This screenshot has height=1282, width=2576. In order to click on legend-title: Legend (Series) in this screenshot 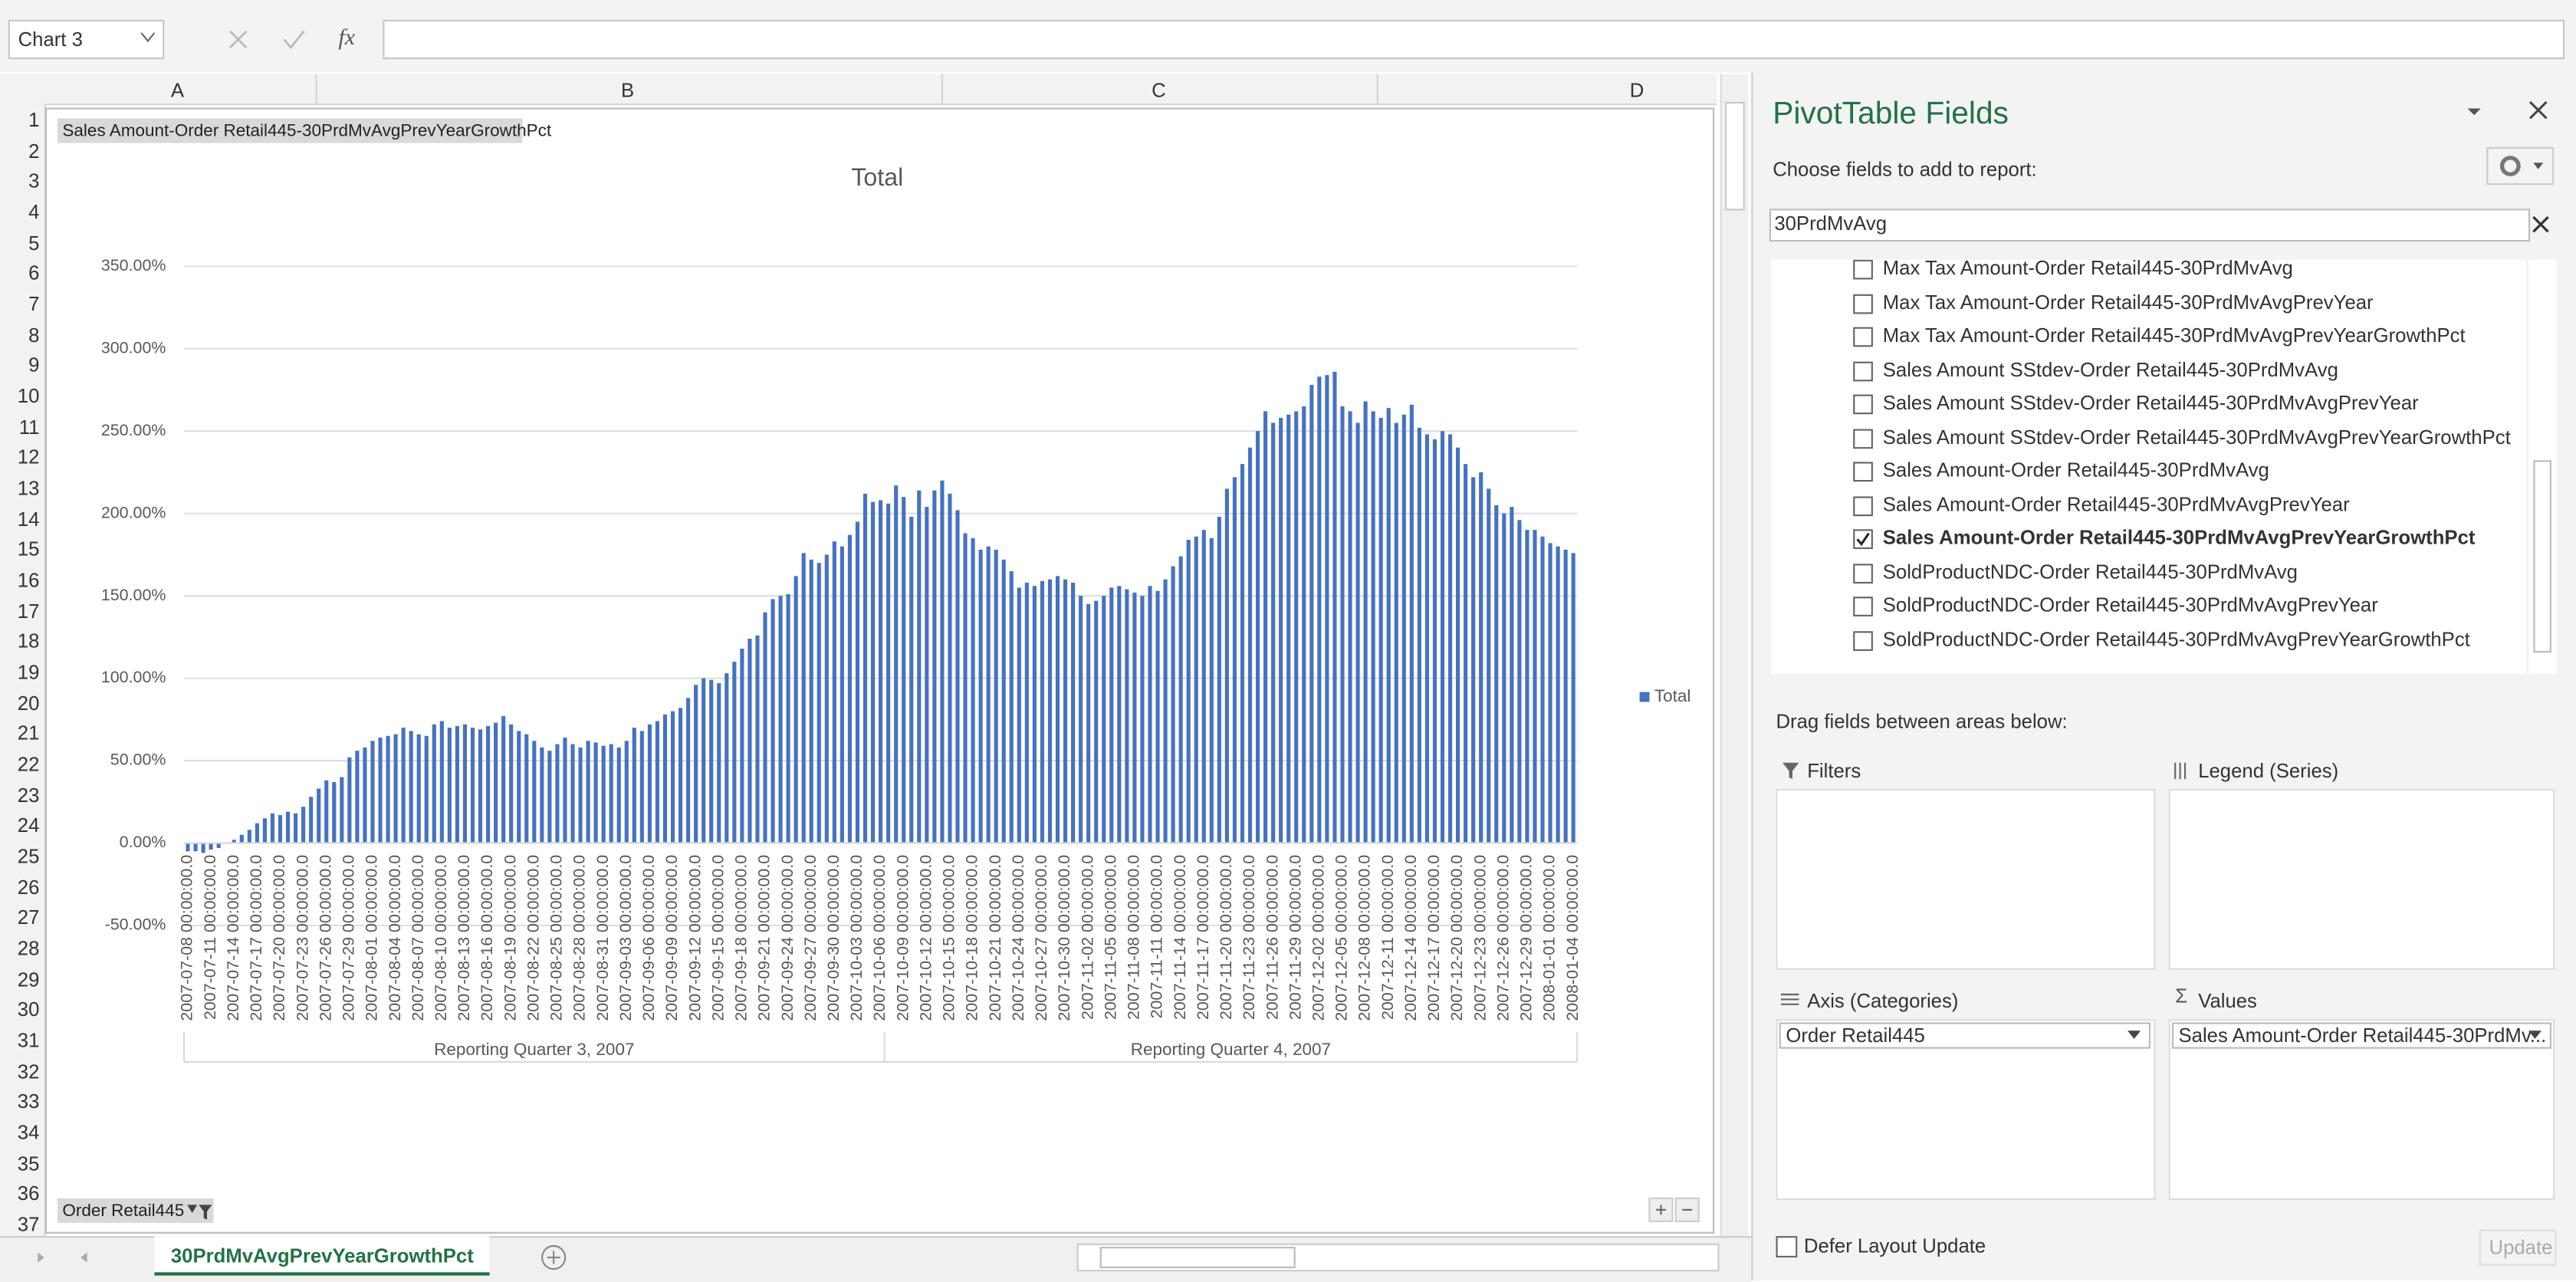, I will do `click(2269, 771)`.